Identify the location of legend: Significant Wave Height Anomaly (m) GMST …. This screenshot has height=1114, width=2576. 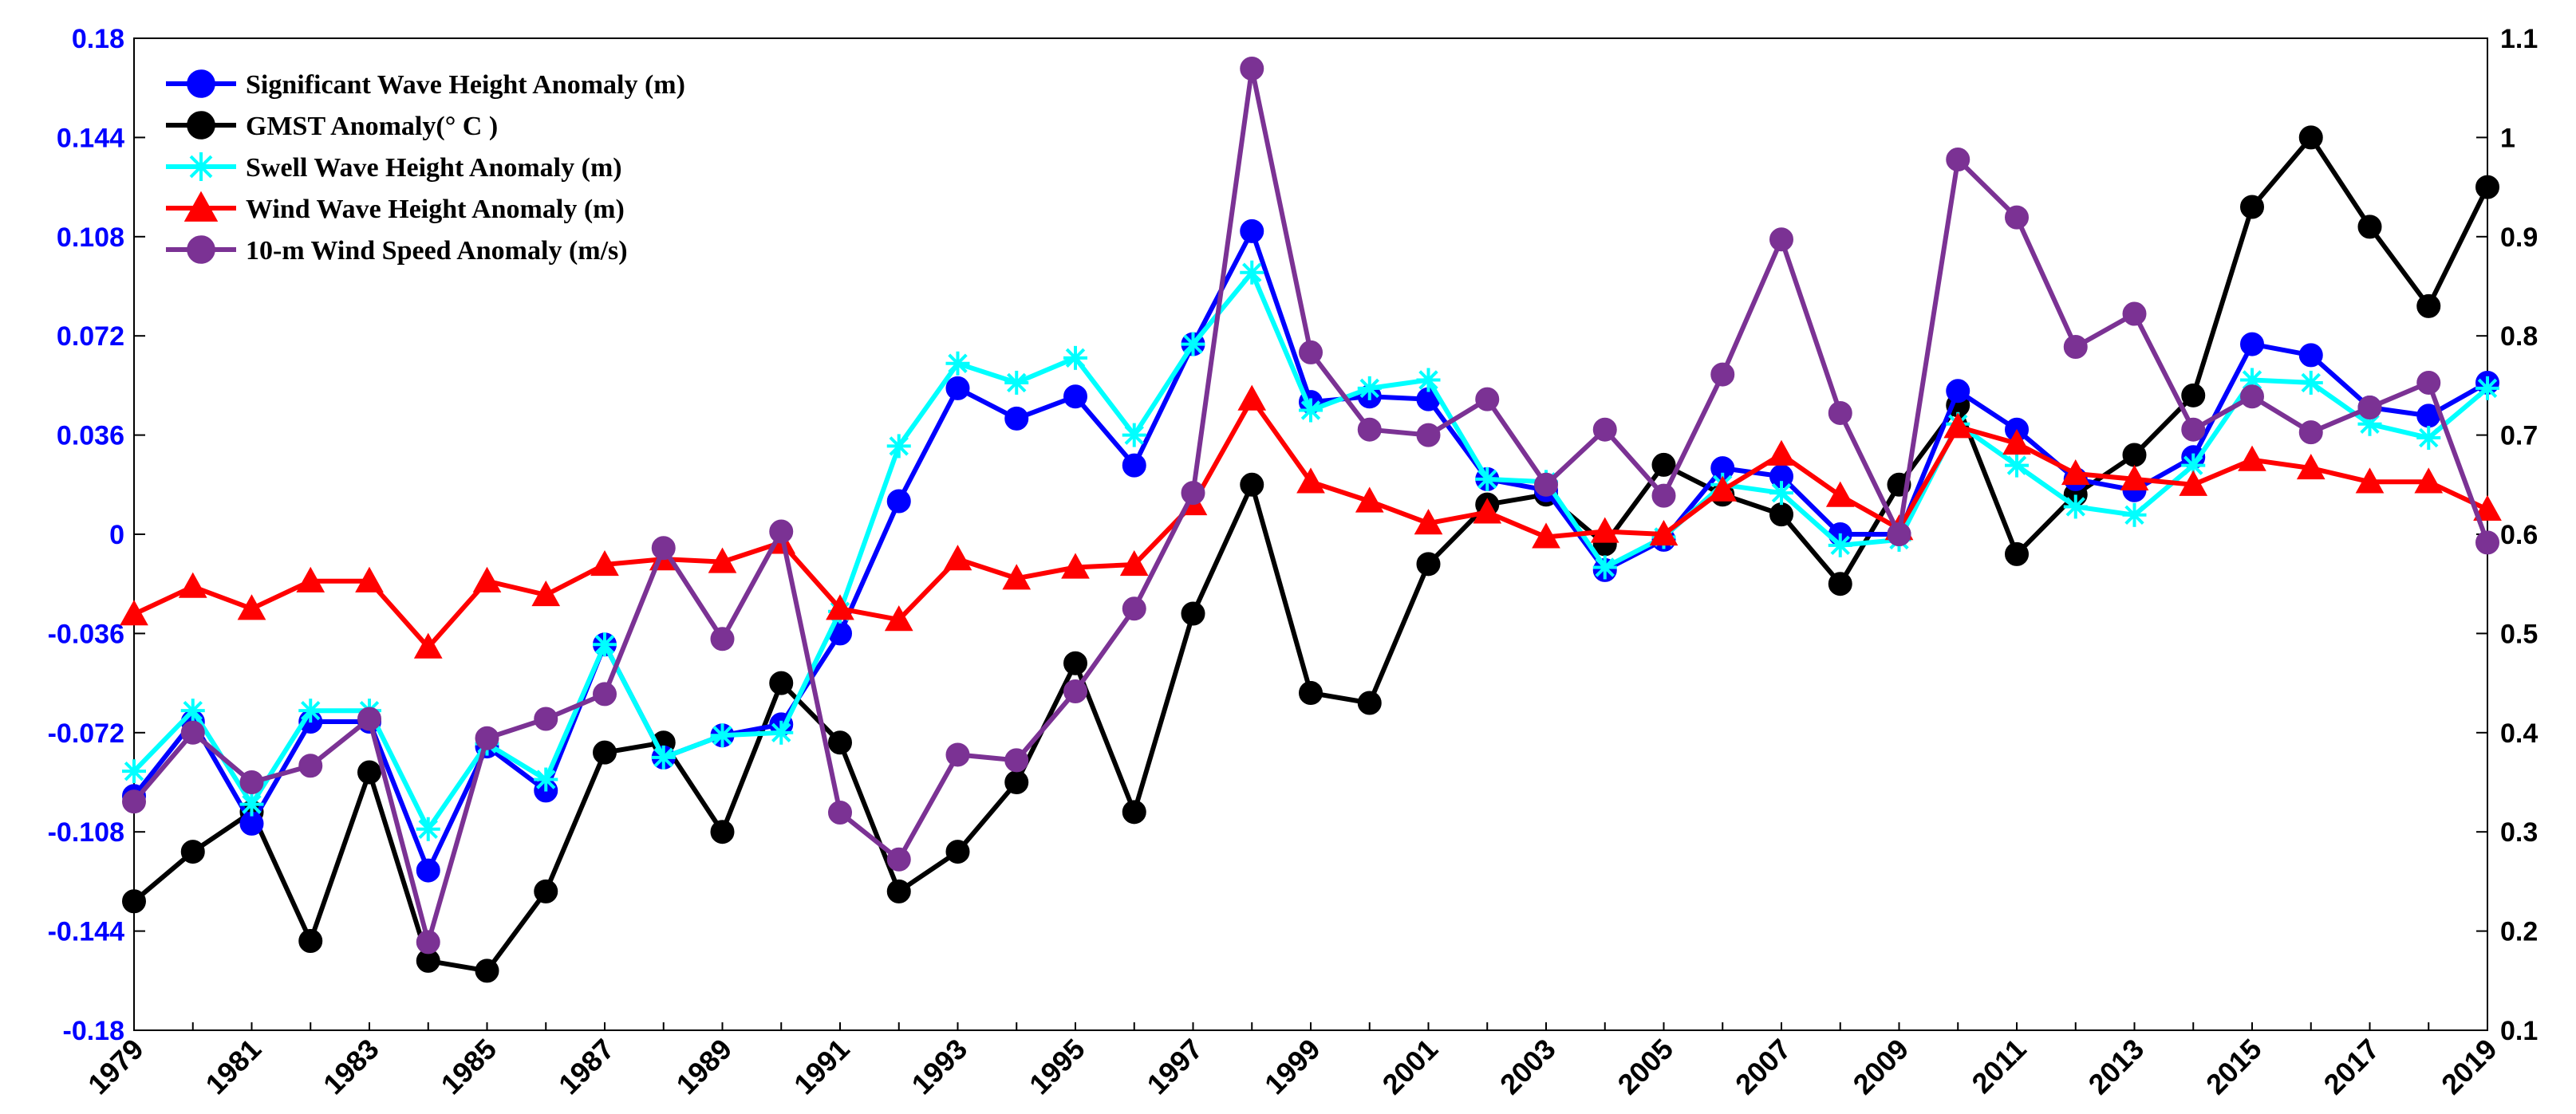
(425, 167).